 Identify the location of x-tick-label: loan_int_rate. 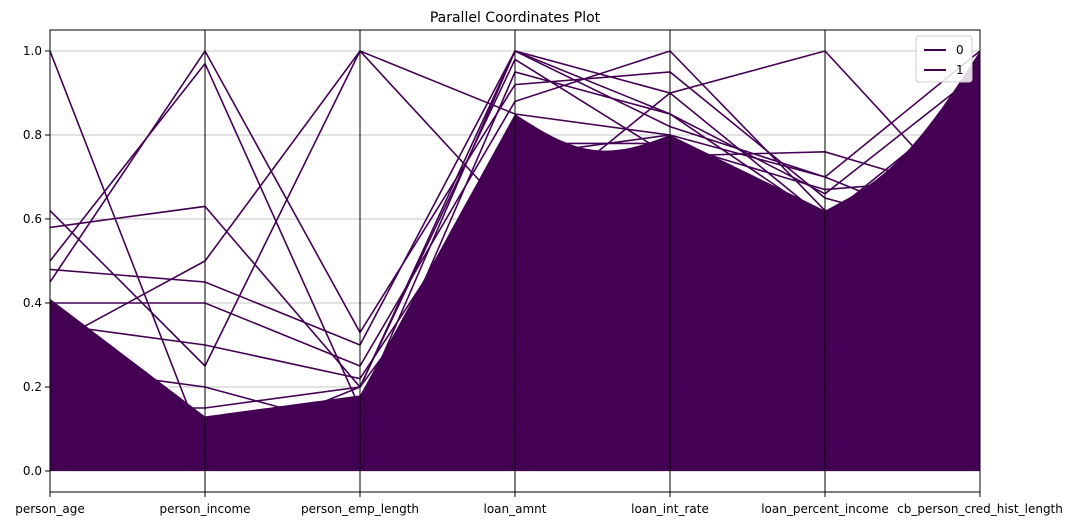
(670, 509).